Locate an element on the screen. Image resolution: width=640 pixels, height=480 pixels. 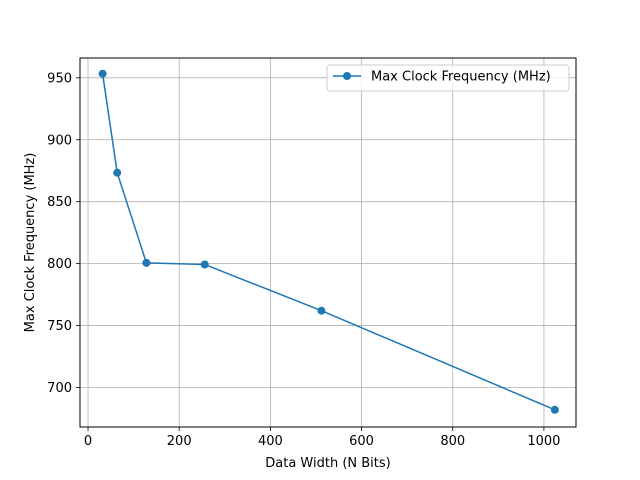
y-tick-label: 950 is located at coordinates (59, 78).